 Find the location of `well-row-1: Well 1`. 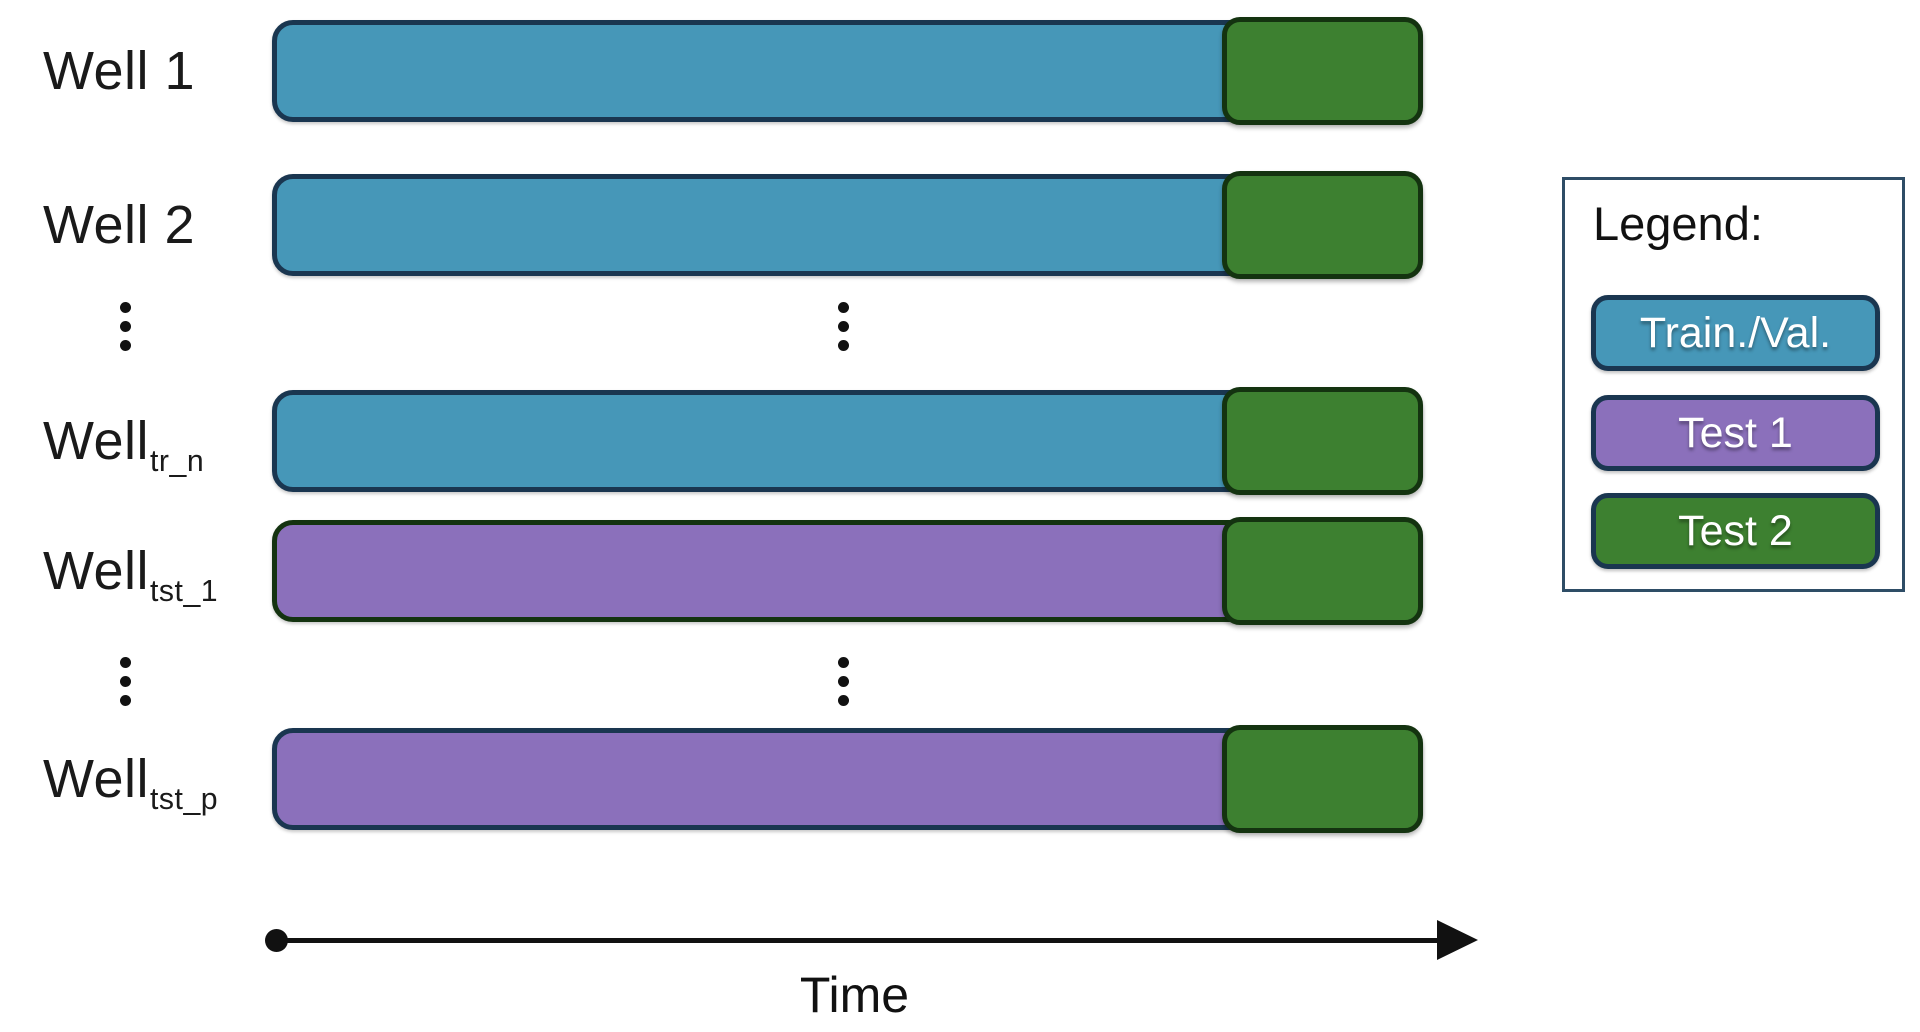

well-row-1: Well 1 is located at coordinates (960, 71).